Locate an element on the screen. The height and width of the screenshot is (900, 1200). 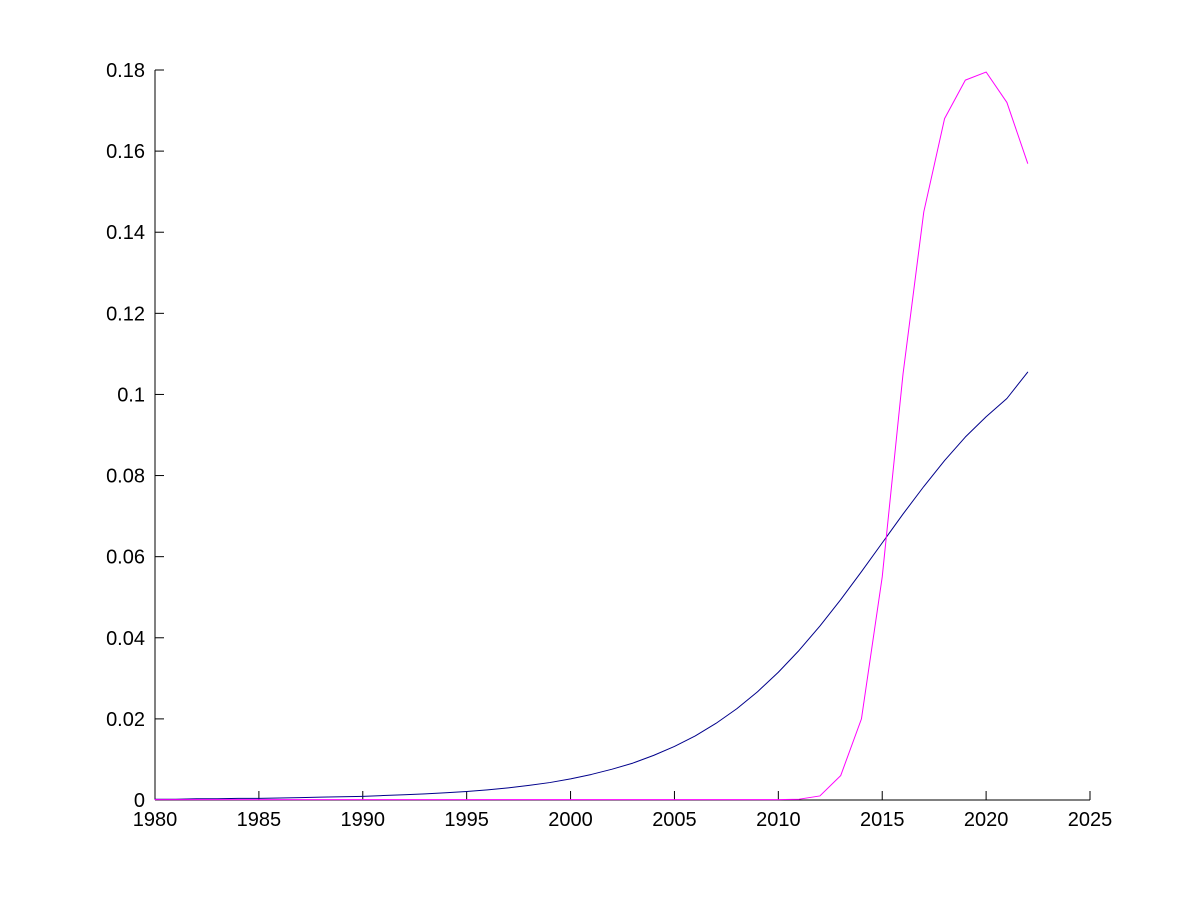
y-tick-label: 0.18 is located at coordinates (125, 71).